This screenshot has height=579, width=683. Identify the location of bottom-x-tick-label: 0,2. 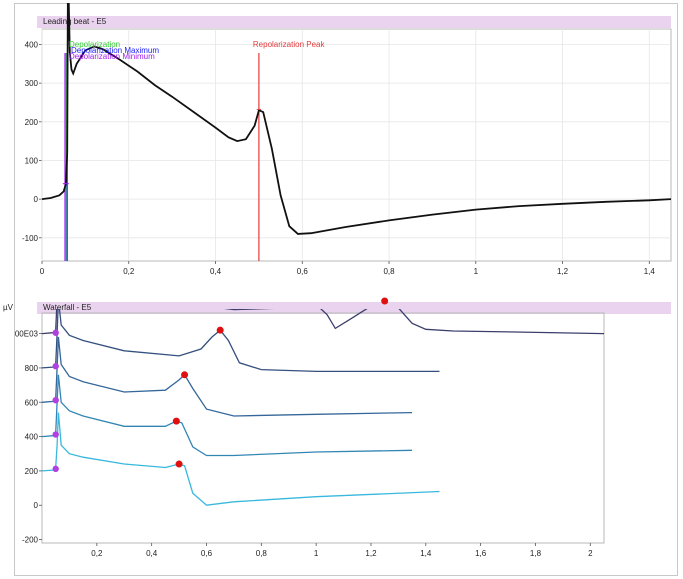
(97, 553).